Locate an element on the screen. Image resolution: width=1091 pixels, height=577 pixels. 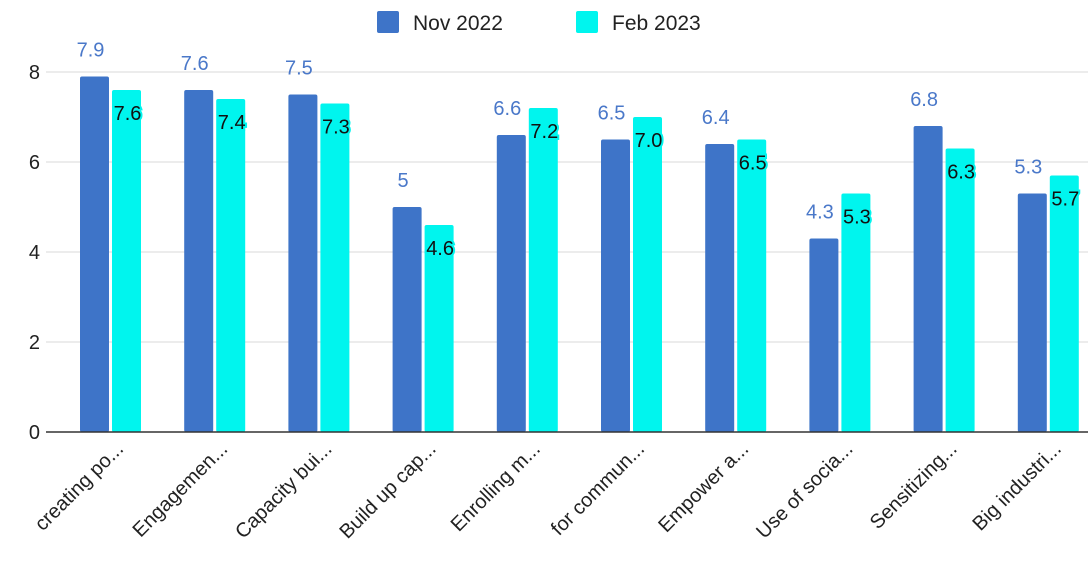
data-label-feb-2023: 7.4 is located at coordinates (232, 123).